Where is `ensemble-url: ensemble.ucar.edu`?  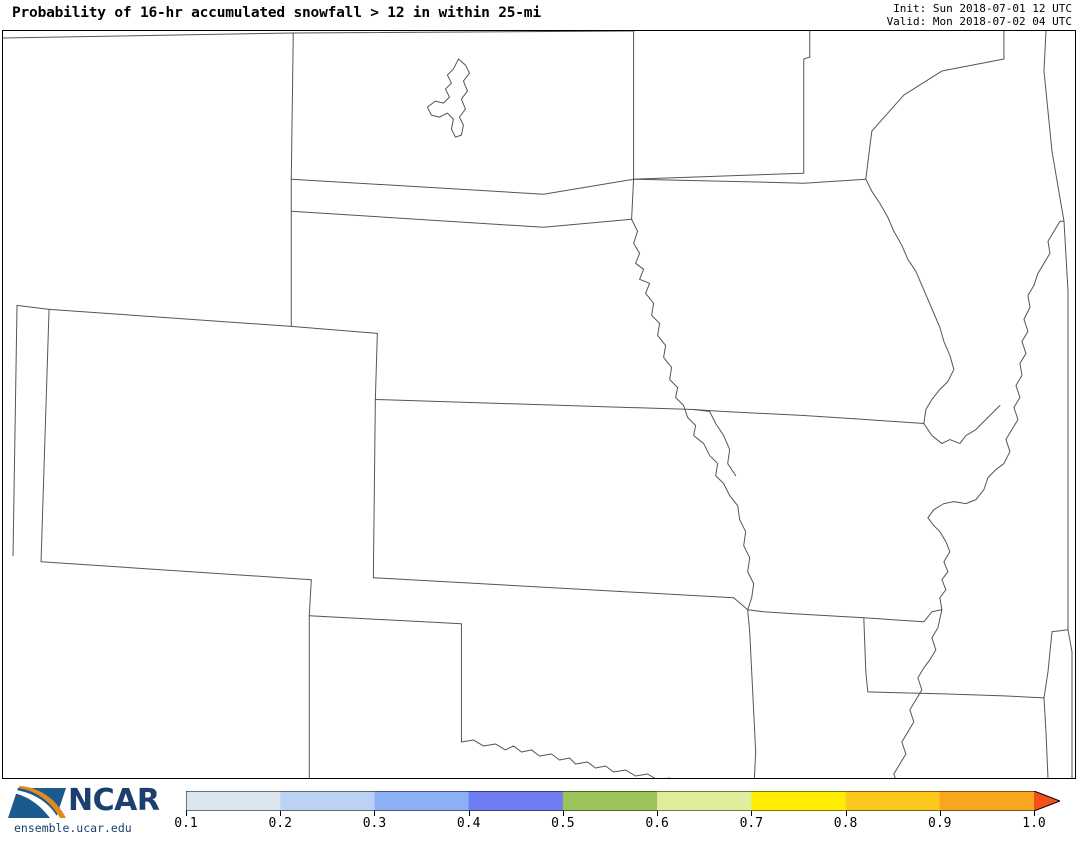
ensemble-url: ensemble.ucar.edu is located at coordinates (73, 828).